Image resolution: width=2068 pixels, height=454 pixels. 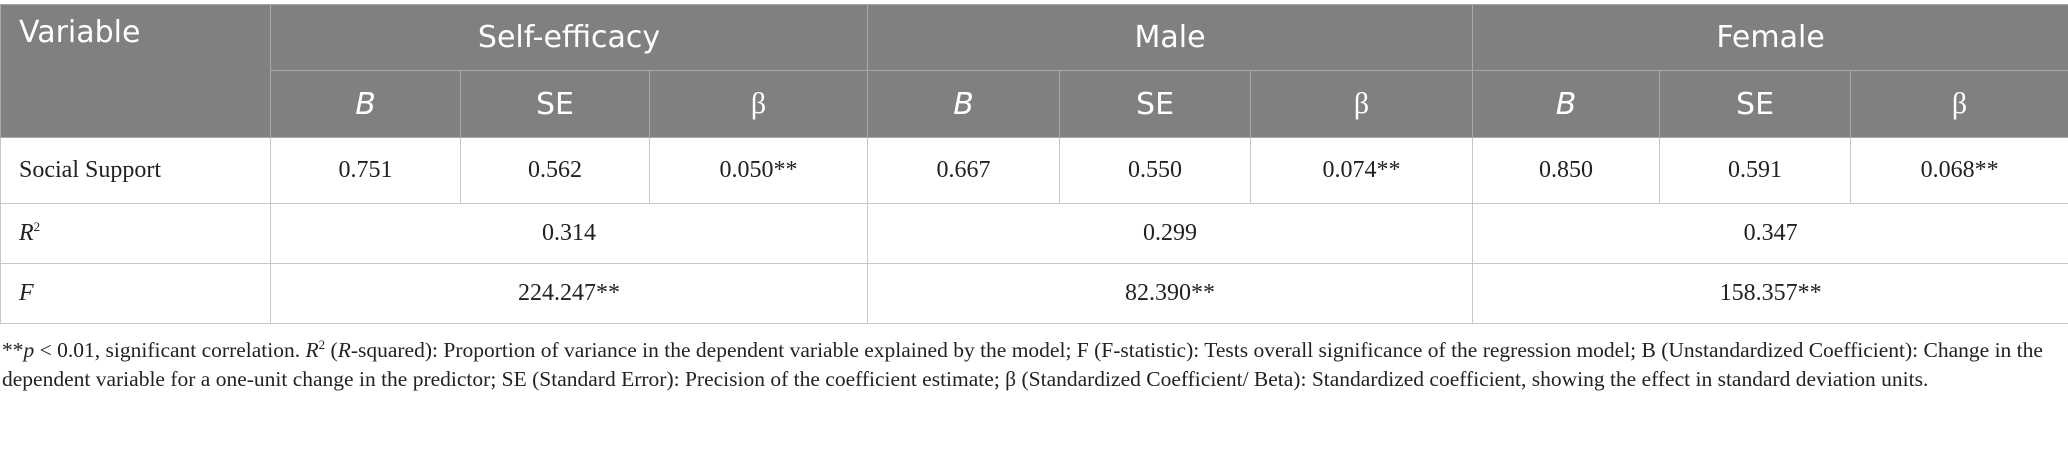 What do you see at coordinates (135, 233) in the screenshot?
I see `row-label: R2` at bounding box center [135, 233].